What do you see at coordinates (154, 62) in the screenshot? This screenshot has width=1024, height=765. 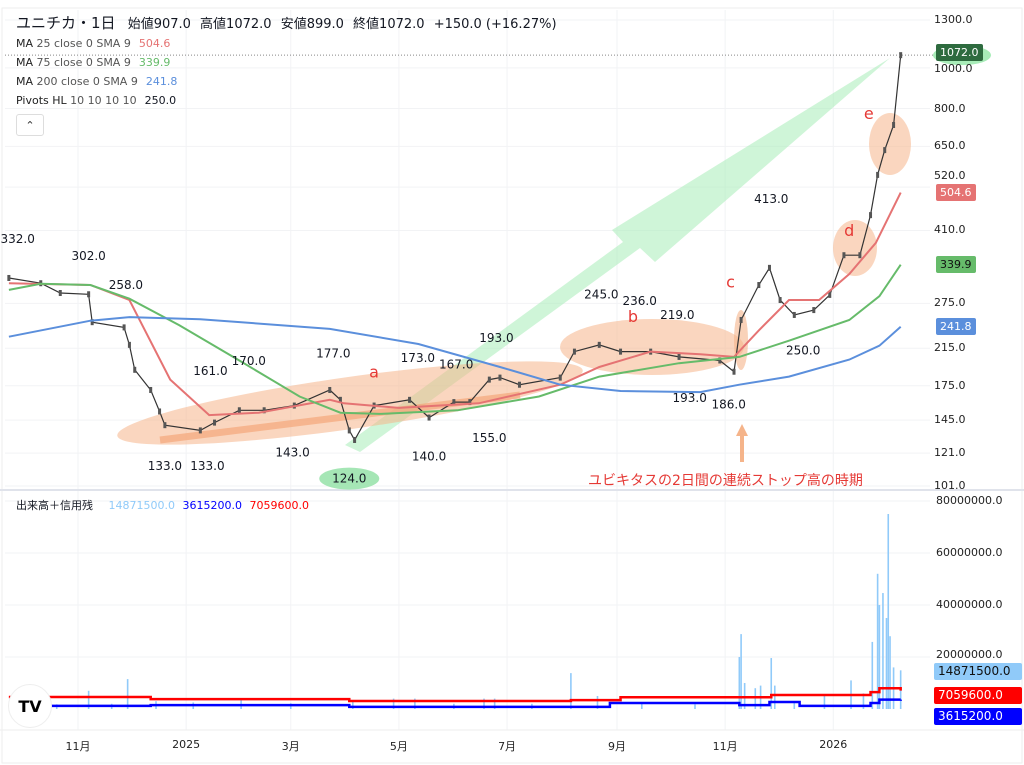 I see `indicator-value: 339.9` at bounding box center [154, 62].